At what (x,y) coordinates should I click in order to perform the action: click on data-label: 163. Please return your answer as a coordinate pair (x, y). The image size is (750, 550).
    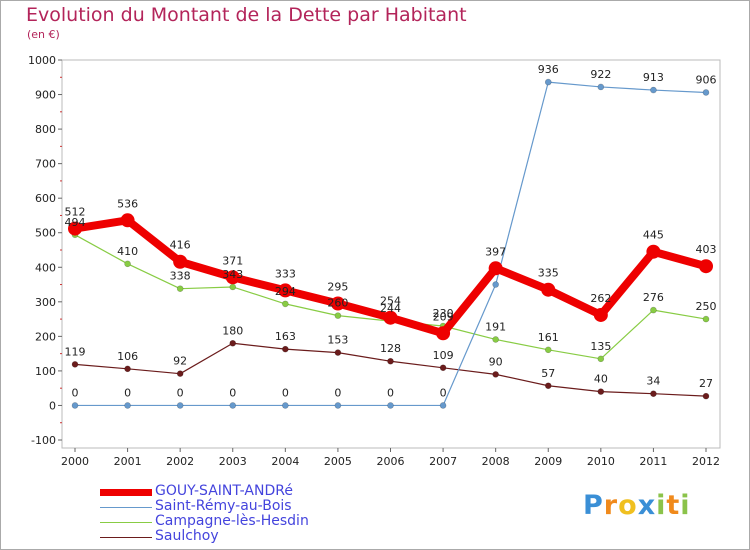
    Looking at the image, I should click on (285, 336).